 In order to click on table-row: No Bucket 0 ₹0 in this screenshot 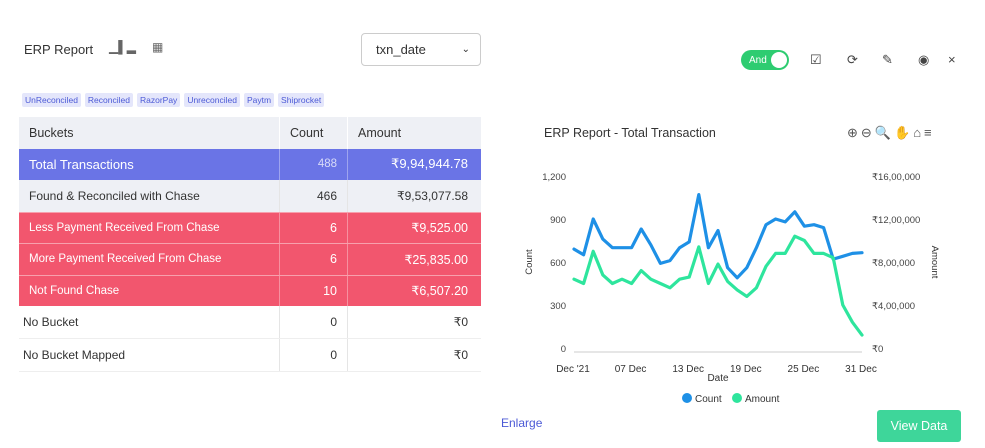, I will do `click(250, 322)`.